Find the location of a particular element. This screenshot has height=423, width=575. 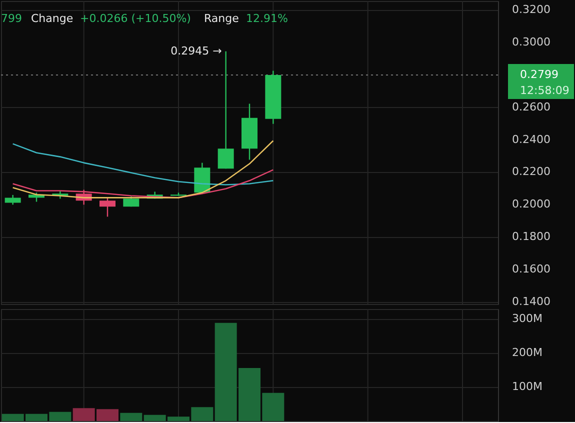

y-tick-label: 0.2400 is located at coordinates (531, 139).